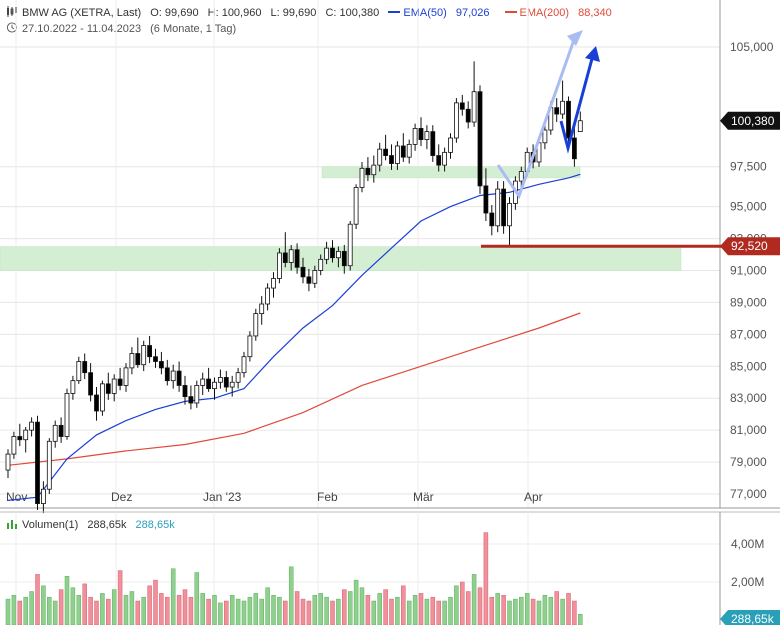 The width and height of the screenshot is (780, 625). Describe the element at coordinates (750, 617) in the screenshot. I see `volume-last-label-bg` at that location.